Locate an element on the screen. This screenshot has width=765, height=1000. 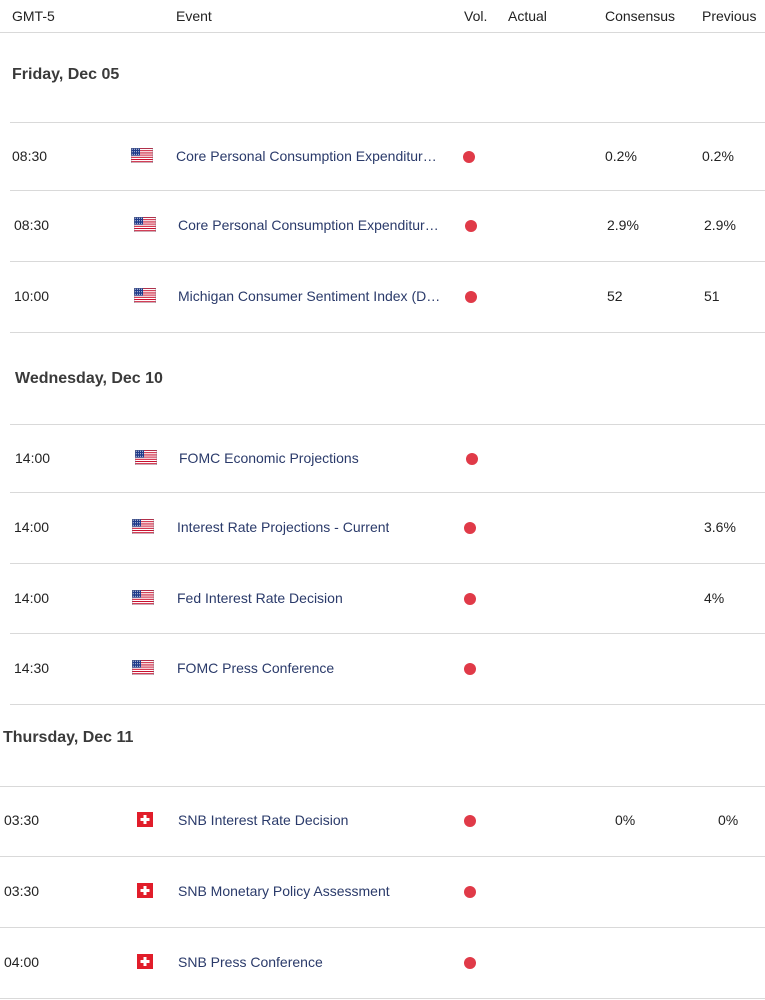
consensus-value: 2.9% is located at coordinates (623, 225).